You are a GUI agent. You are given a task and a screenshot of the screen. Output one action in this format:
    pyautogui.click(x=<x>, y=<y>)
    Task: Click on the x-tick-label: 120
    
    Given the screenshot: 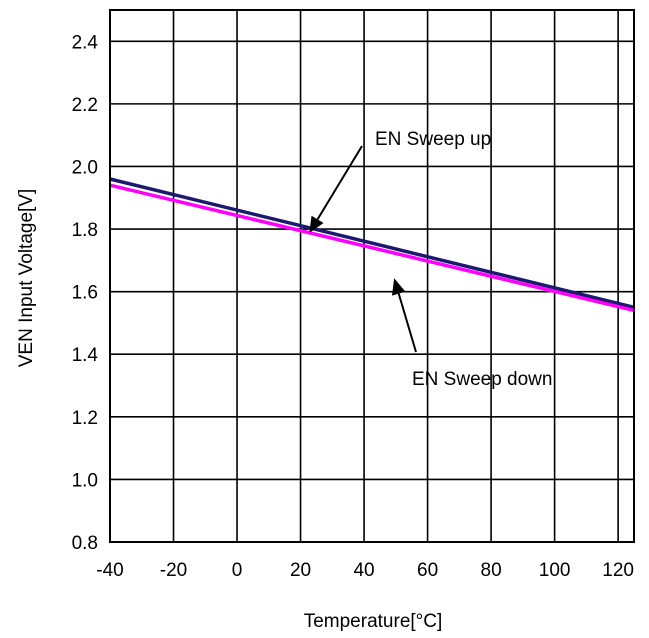 What is the action you would take?
    pyautogui.click(x=618, y=570)
    